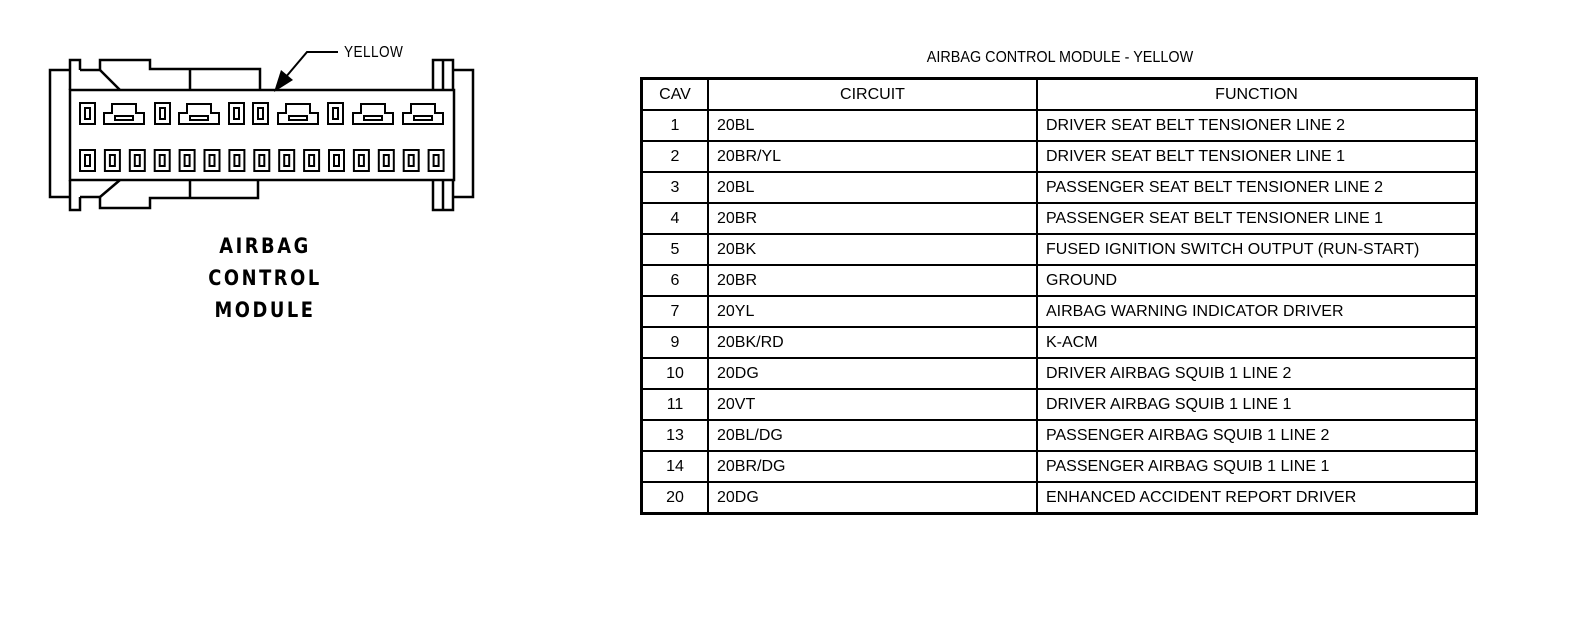 The image size is (1584, 622). Describe the element at coordinates (59, 133) in the screenshot. I see `left-flange` at that location.